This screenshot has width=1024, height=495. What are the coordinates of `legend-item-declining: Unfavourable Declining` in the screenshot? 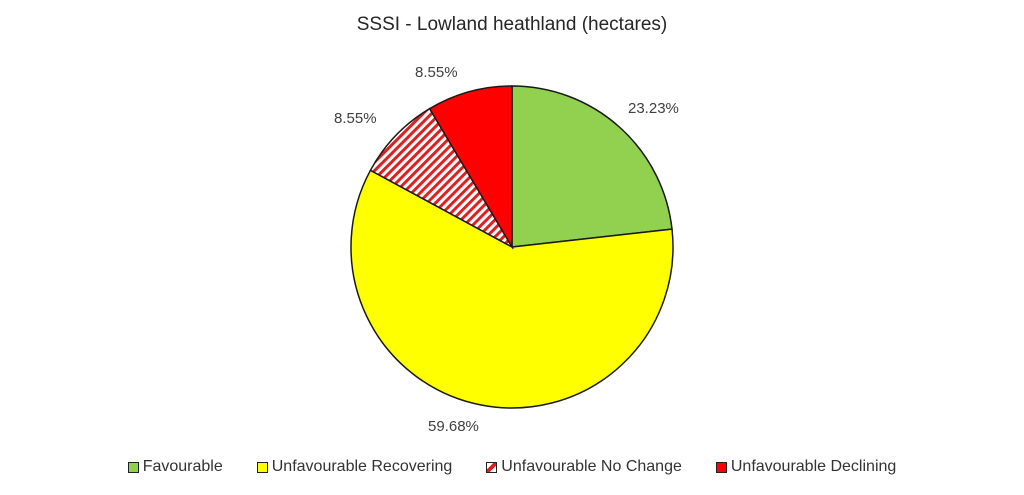 It's located at (806, 467).